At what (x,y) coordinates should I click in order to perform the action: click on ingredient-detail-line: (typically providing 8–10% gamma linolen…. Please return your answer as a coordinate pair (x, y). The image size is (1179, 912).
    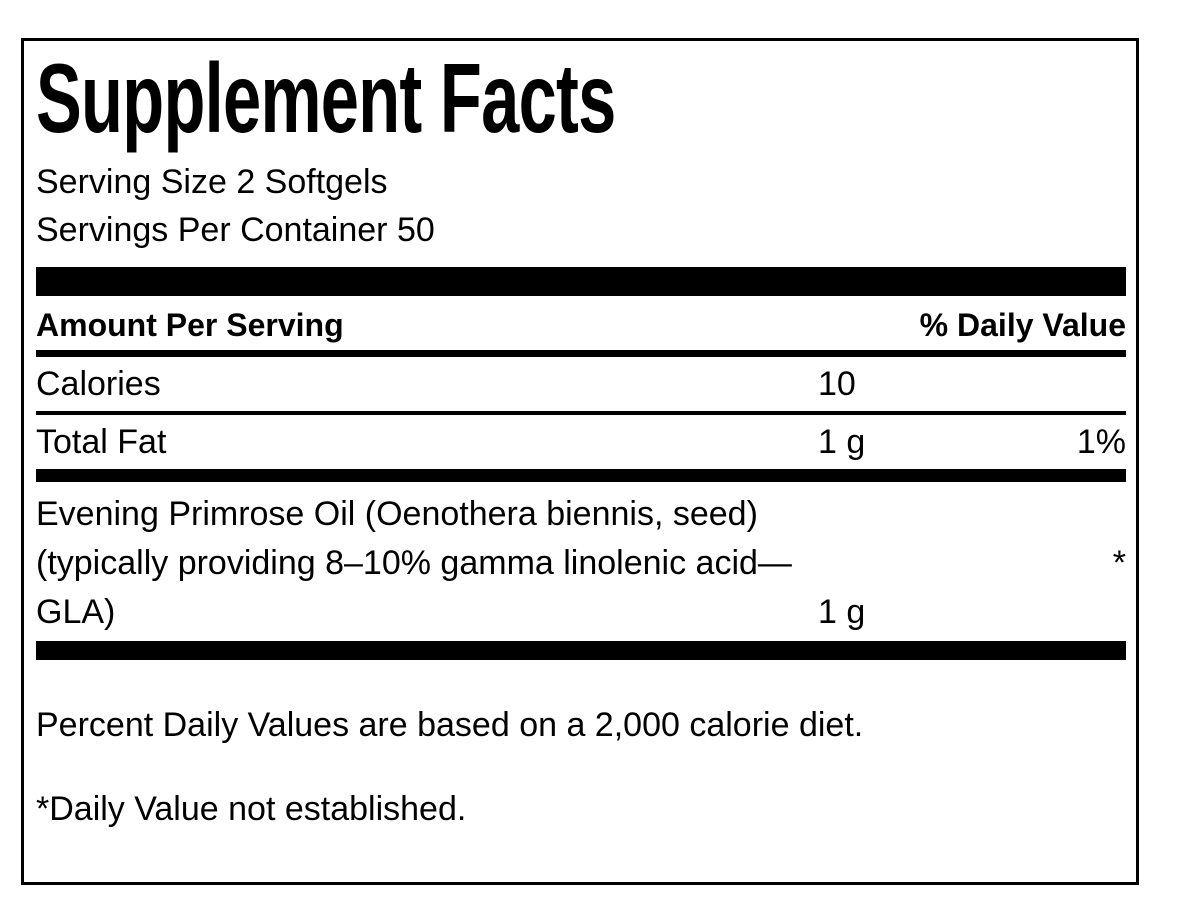
    Looking at the image, I should click on (581, 563).